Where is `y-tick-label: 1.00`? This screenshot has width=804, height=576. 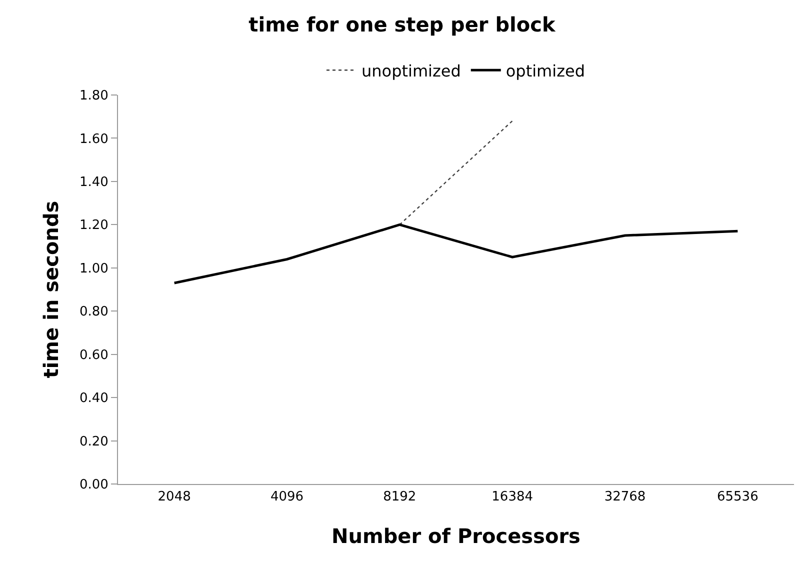
y-tick-label: 1.00 is located at coordinates (93, 268).